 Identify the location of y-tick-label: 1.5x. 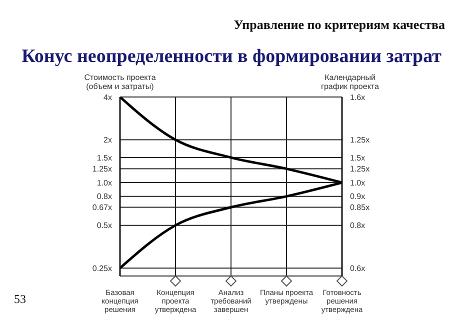
(104, 157).